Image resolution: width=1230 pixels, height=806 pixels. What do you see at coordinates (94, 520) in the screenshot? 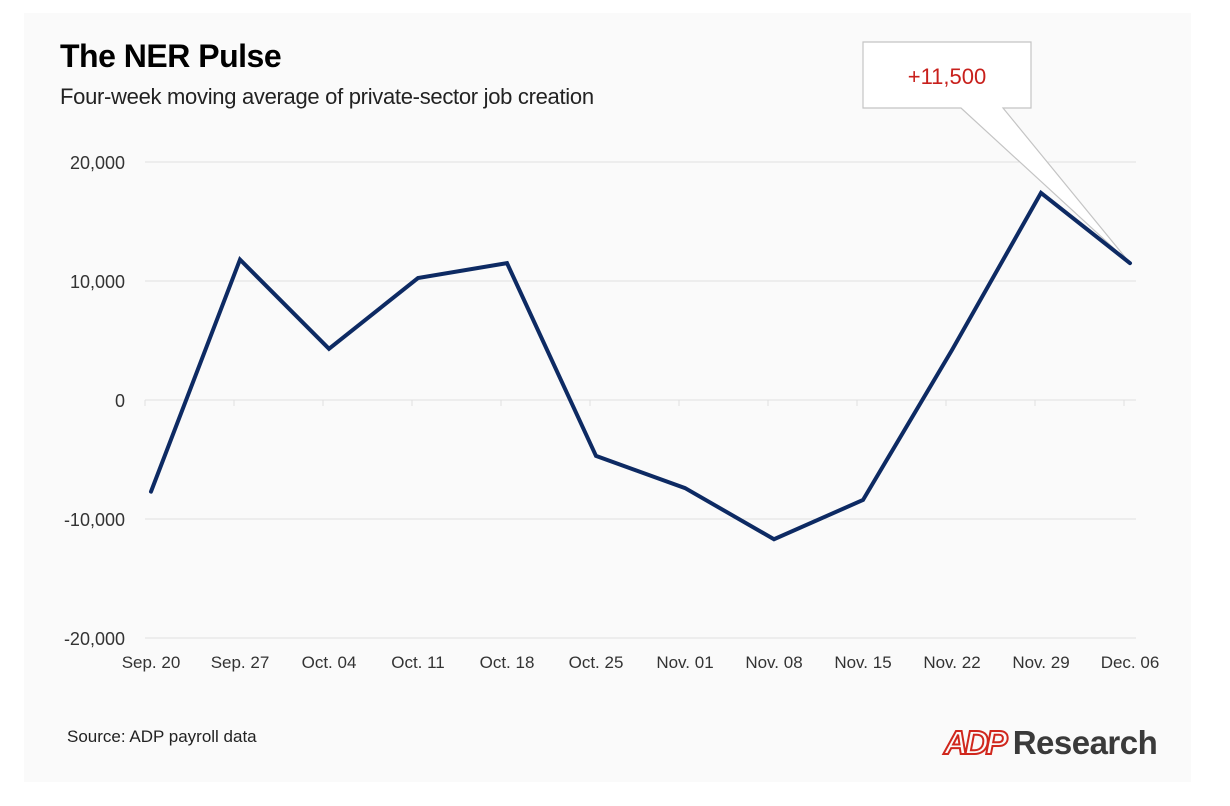
I see `y-tick-label: -10,000` at bounding box center [94, 520].